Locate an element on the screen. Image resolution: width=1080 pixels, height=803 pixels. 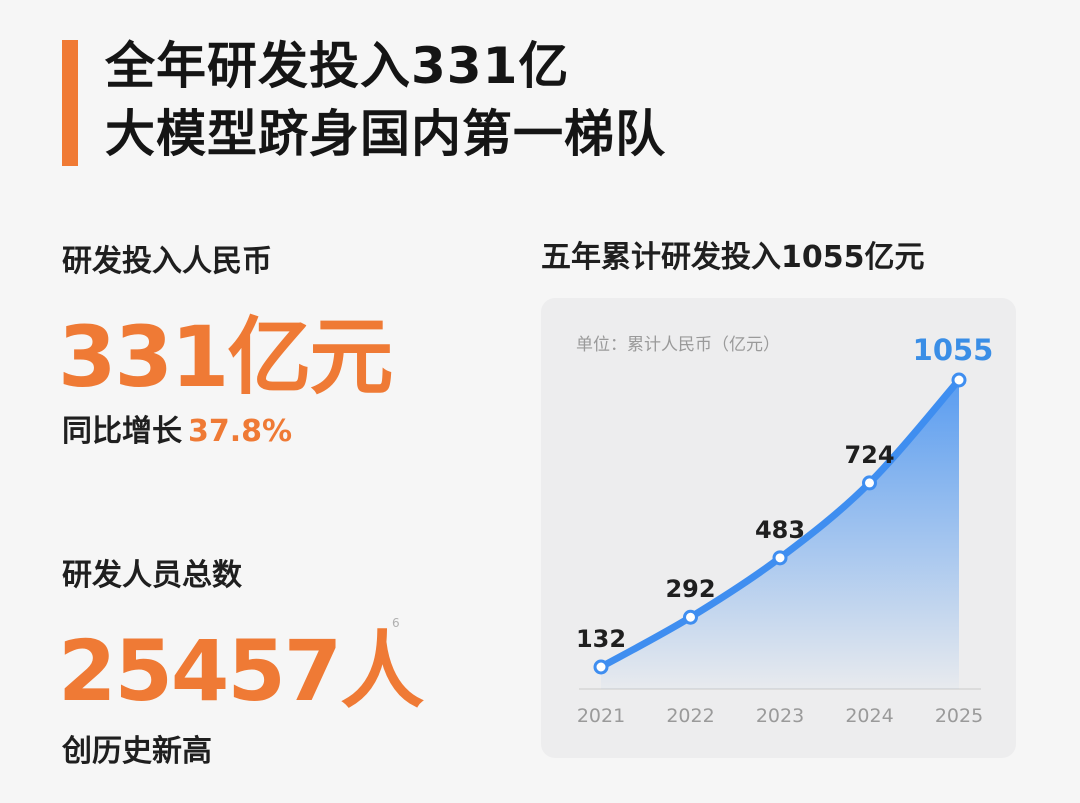
area-fill is located at coordinates (780, 534).